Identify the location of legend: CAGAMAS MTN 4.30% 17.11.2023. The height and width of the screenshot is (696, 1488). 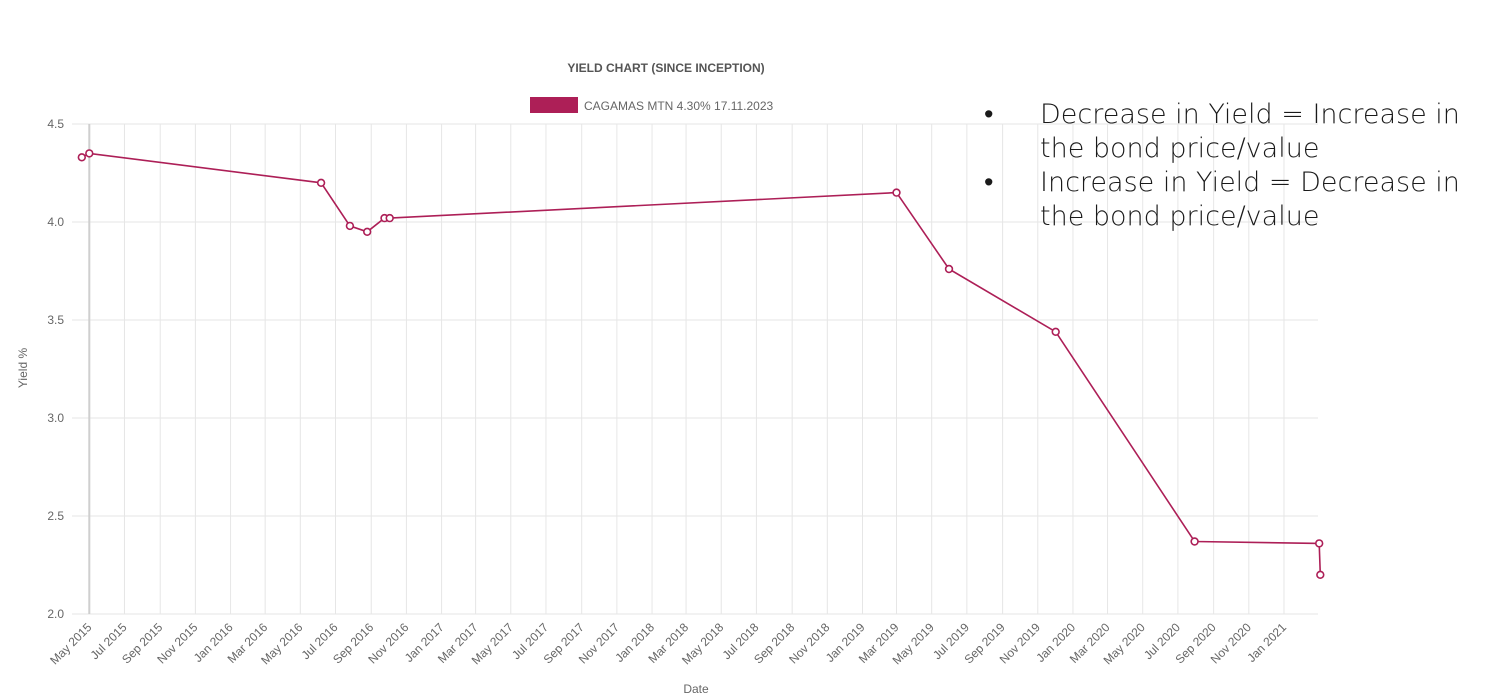
(652, 105).